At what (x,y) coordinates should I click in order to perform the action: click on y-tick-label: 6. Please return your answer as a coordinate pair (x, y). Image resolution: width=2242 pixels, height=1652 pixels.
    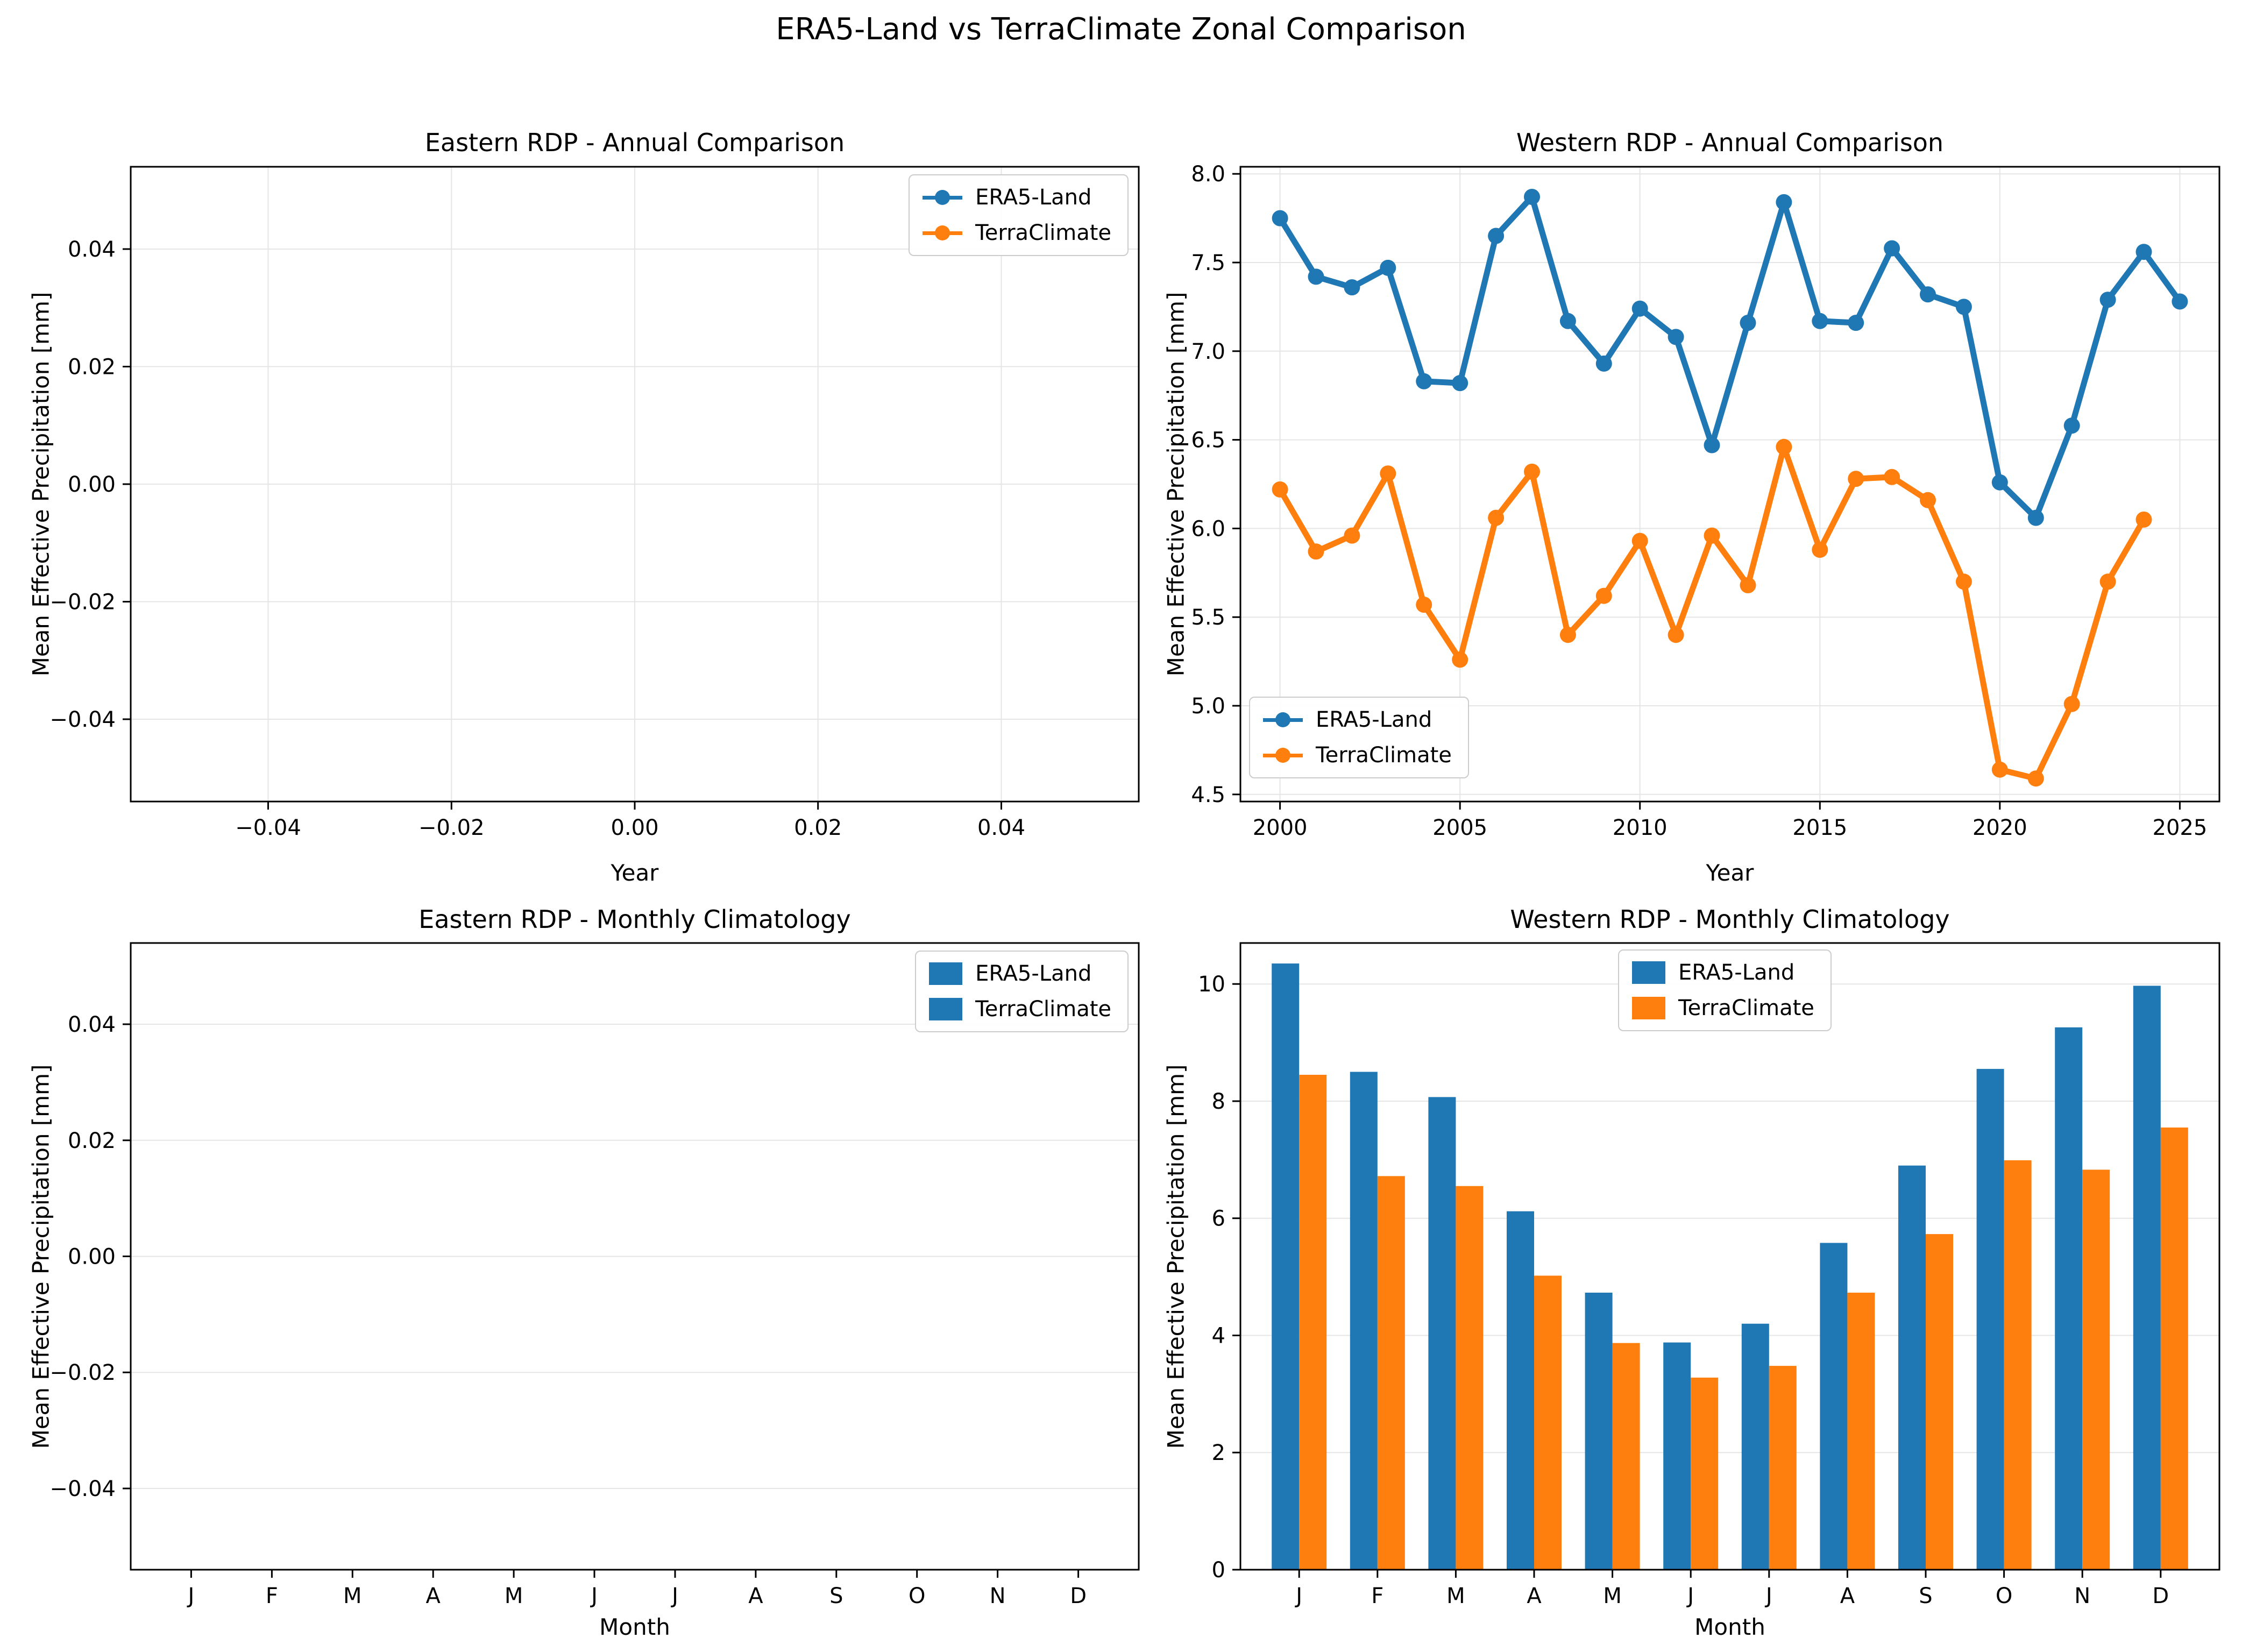
    Looking at the image, I should click on (1218, 1219).